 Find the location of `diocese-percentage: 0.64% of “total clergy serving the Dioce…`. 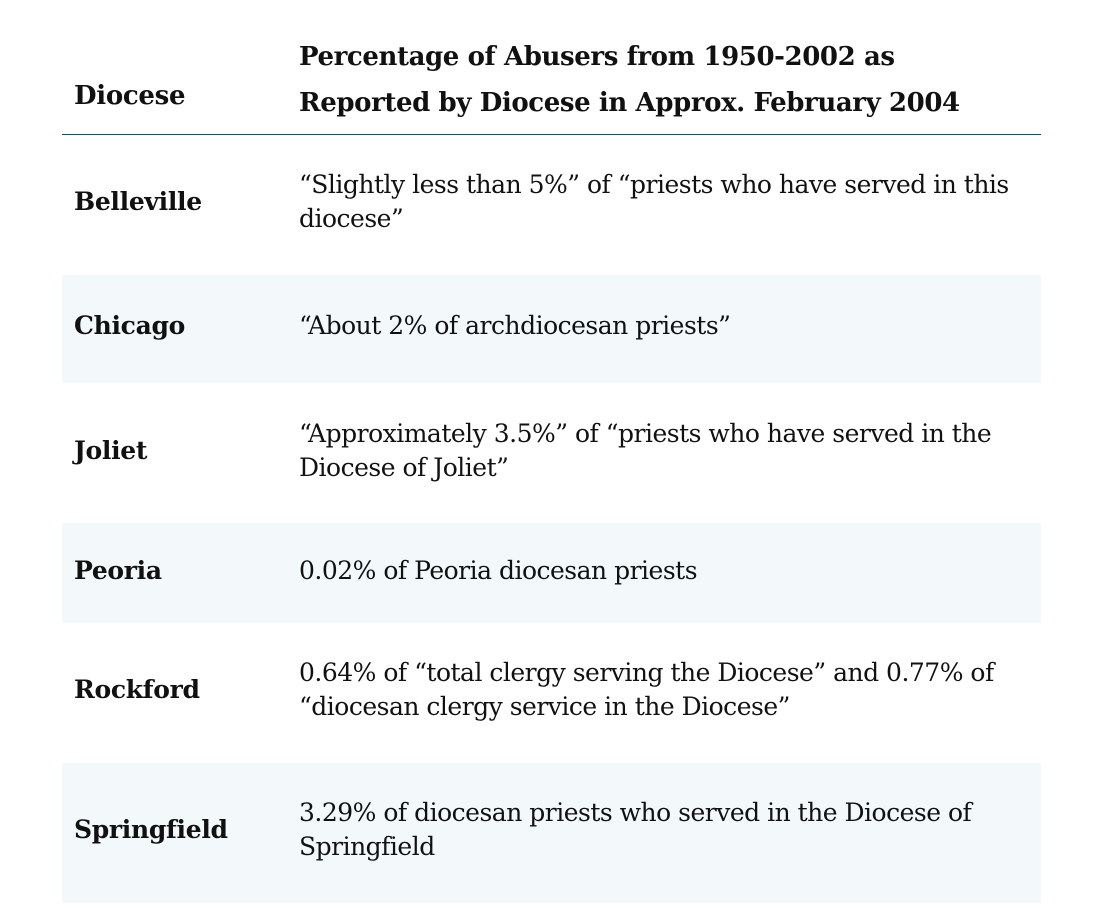

diocese-percentage: 0.64% of “total clergy serving the Dioce… is located at coordinates (646, 689).